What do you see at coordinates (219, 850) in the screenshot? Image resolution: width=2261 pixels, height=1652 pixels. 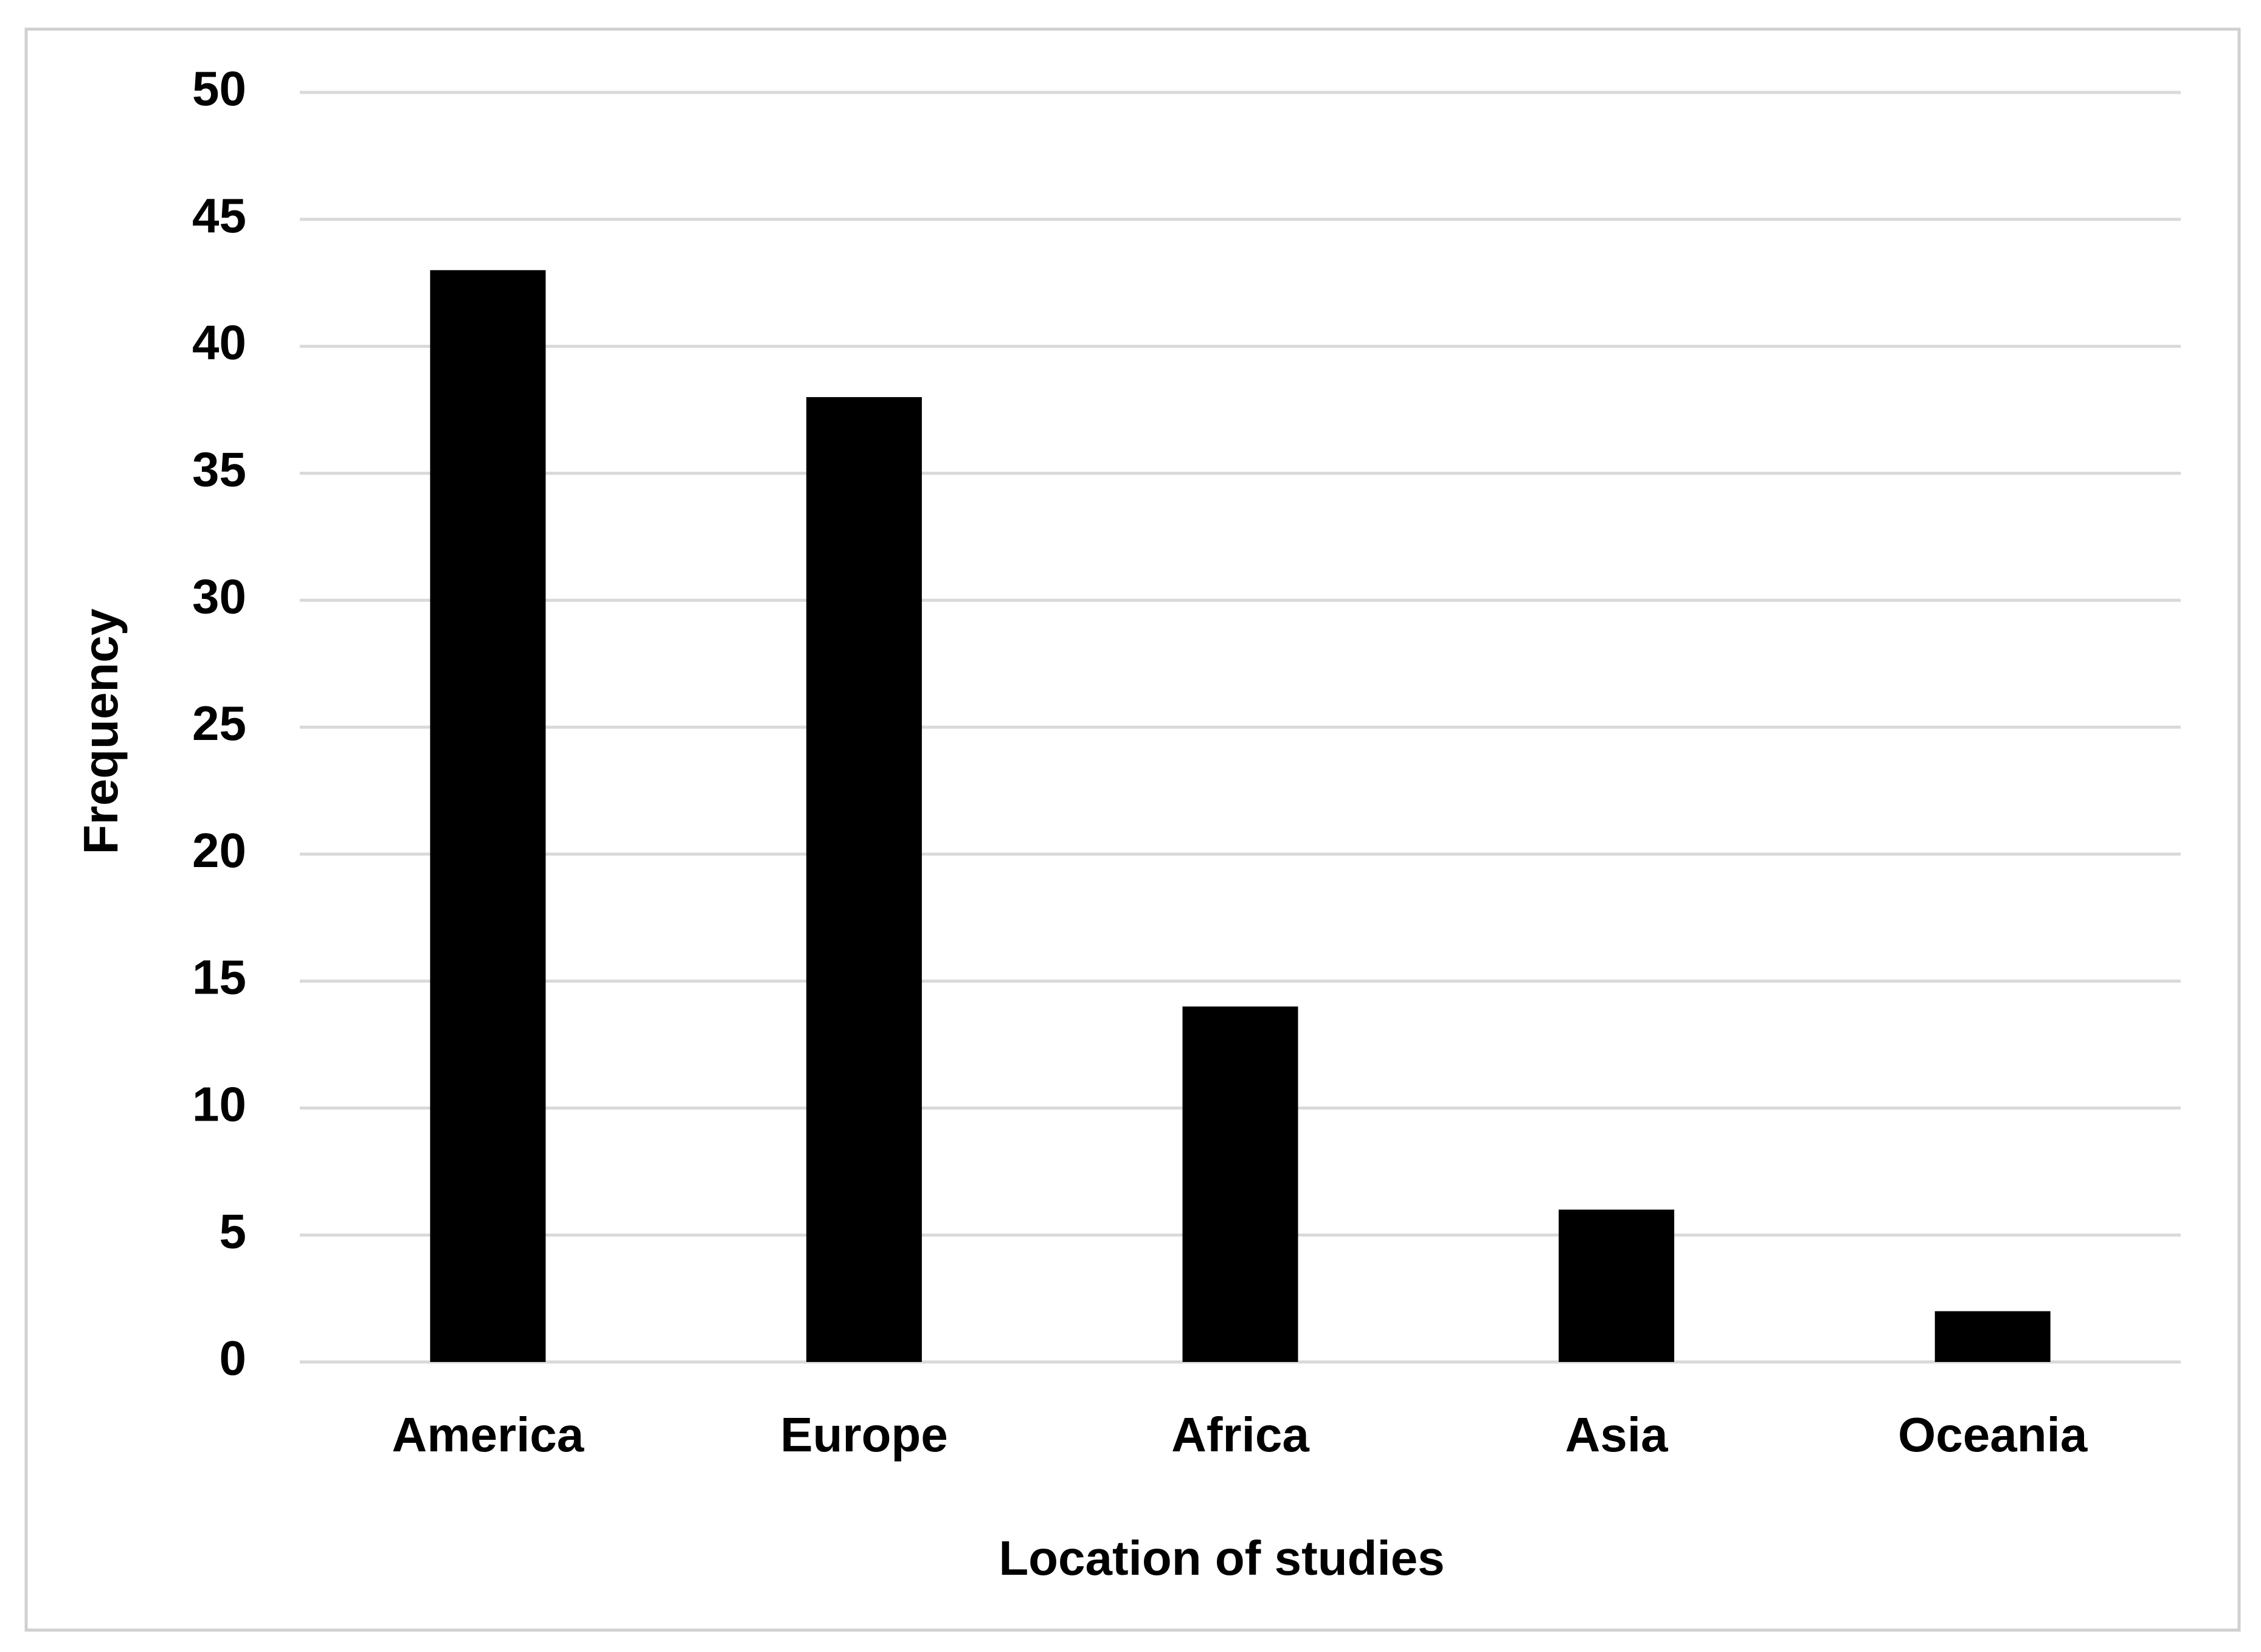 I see `y-tick-label: 20` at bounding box center [219, 850].